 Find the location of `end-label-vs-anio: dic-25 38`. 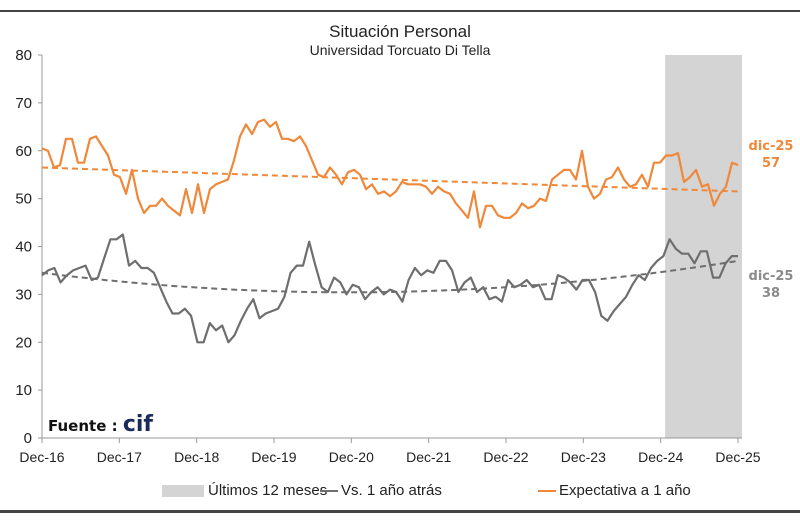

end-label-vs-anio: dic-25 38 is located at coordinates (771, 285).